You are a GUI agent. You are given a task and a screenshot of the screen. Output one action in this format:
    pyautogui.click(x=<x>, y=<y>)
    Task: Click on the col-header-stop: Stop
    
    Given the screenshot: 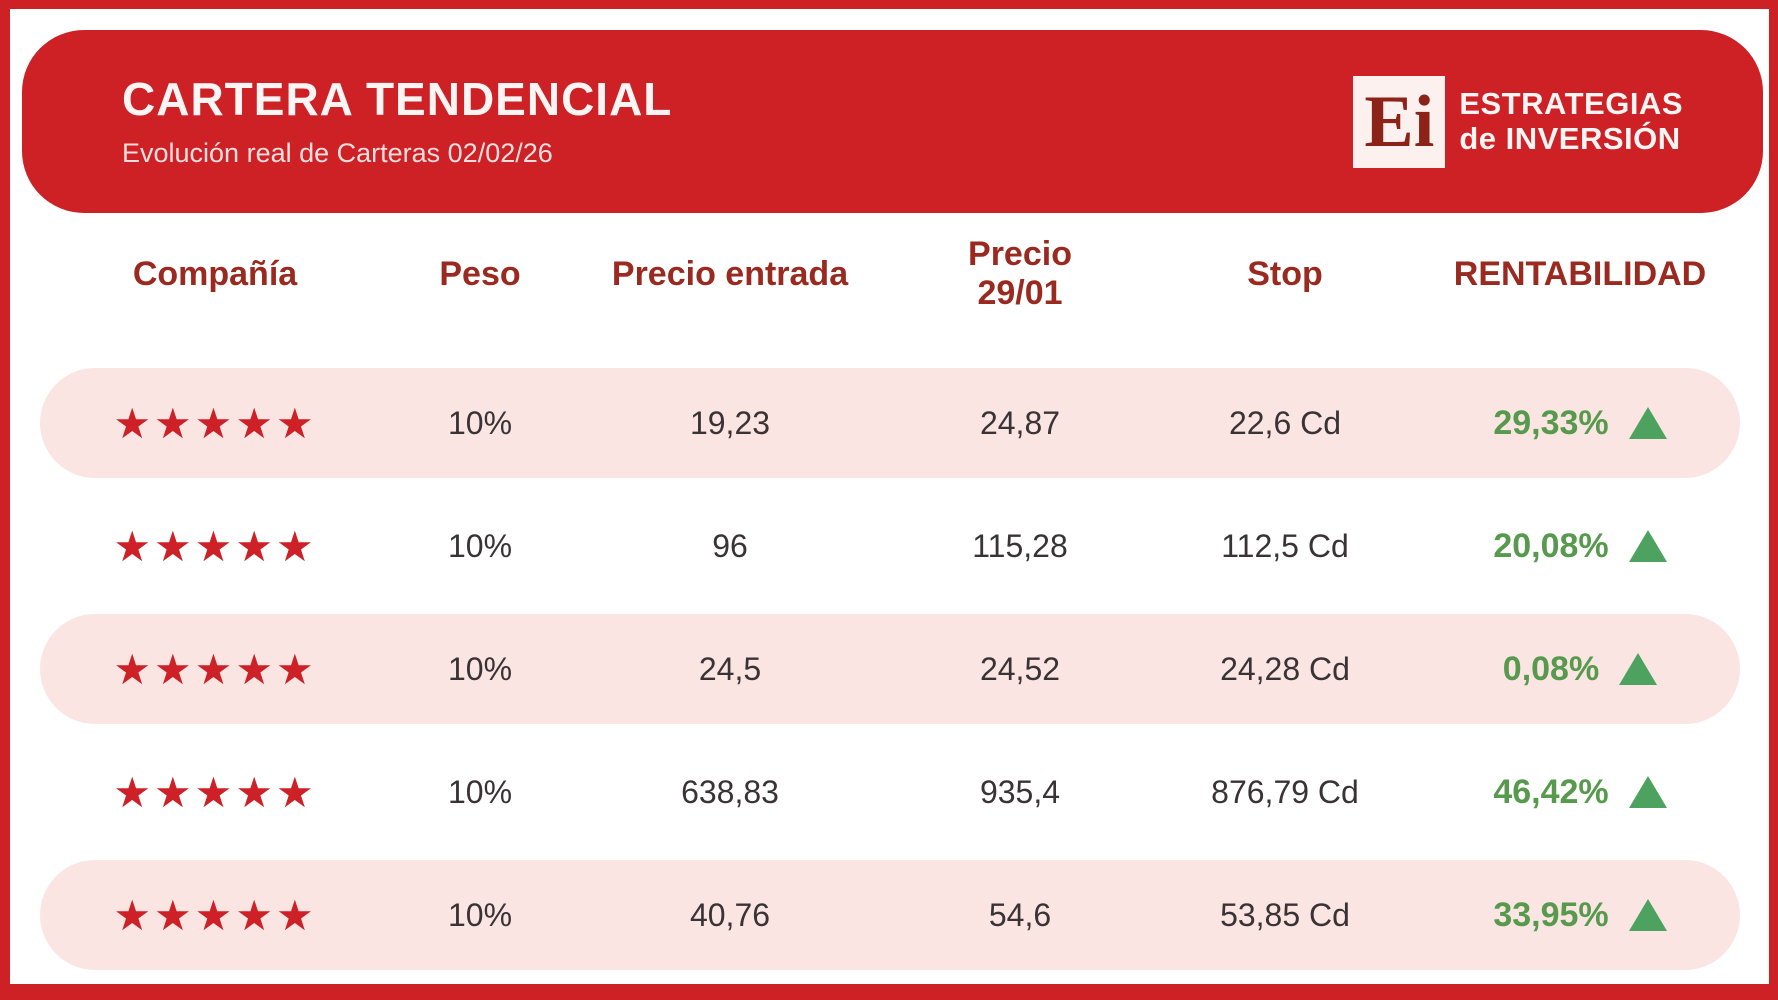 What is the action you would take?
    pyautogui.click(x=1285, y=273)
    